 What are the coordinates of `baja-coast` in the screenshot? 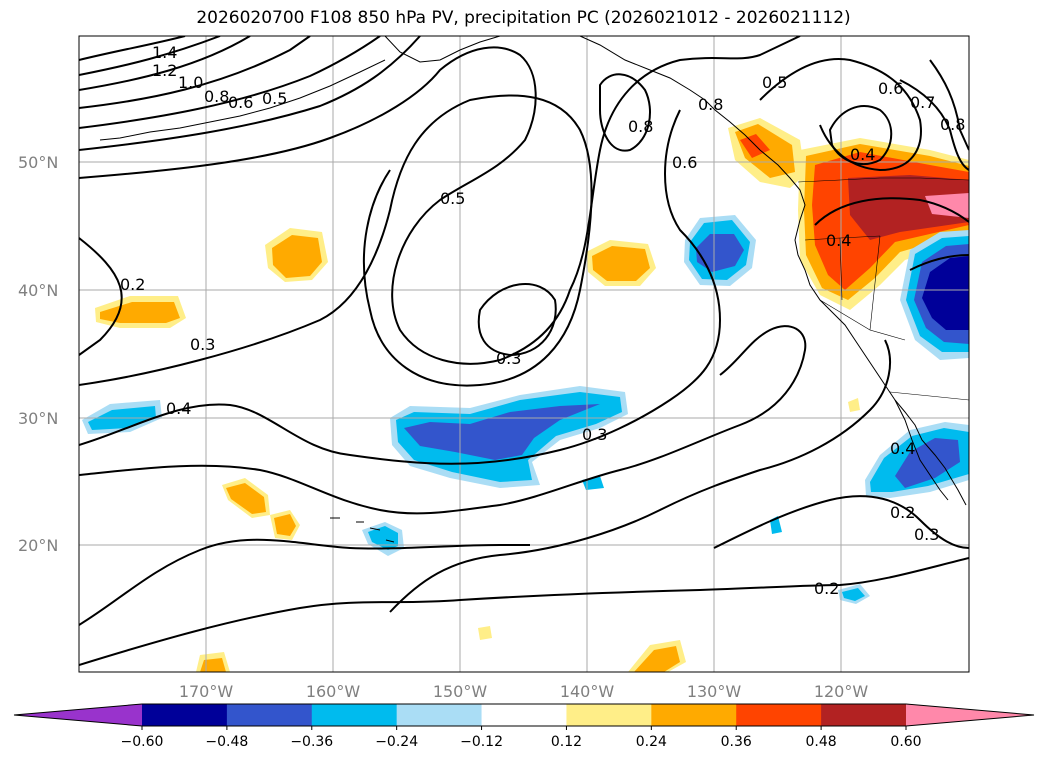 It's located at (921, 450).